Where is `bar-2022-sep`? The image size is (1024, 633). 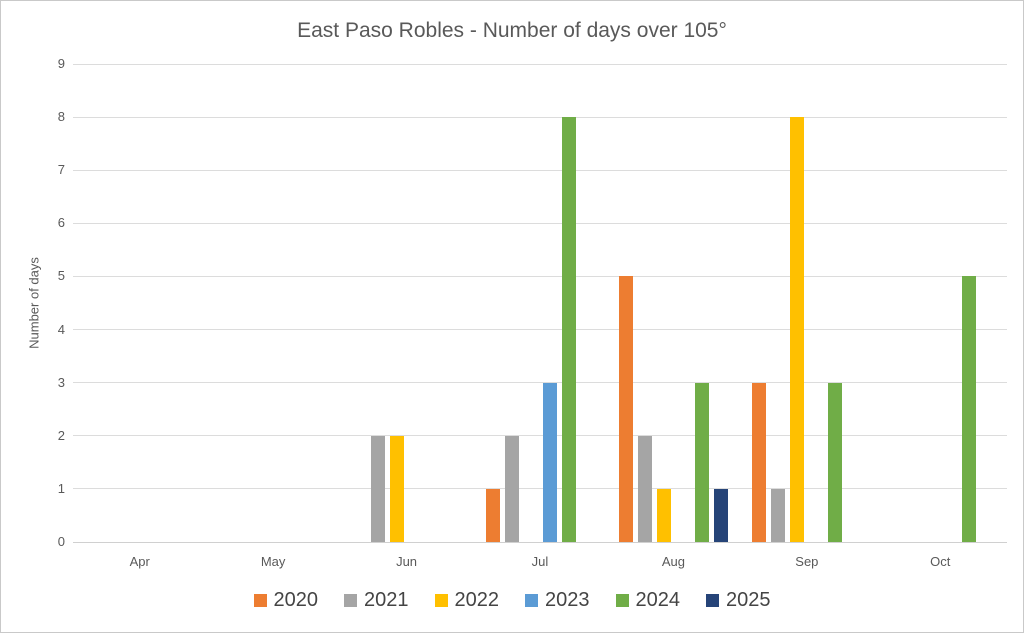
bar-2022-sep is located at coordinates (797, 329).